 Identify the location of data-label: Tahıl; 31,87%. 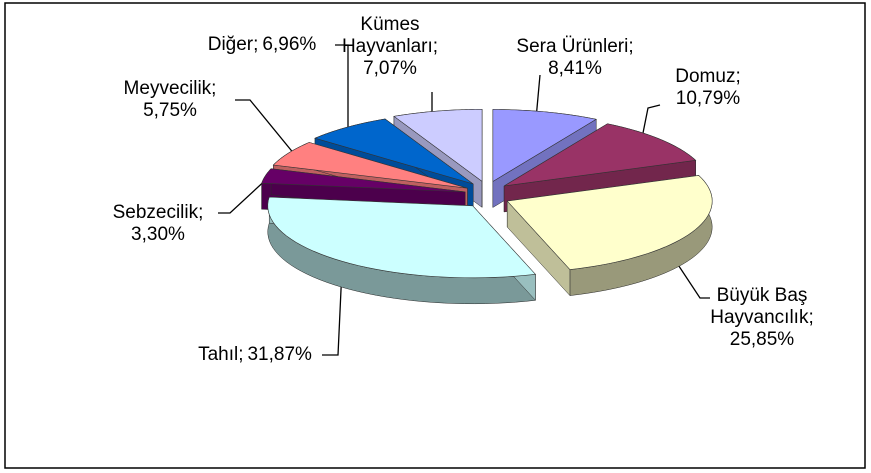
(255, 355).